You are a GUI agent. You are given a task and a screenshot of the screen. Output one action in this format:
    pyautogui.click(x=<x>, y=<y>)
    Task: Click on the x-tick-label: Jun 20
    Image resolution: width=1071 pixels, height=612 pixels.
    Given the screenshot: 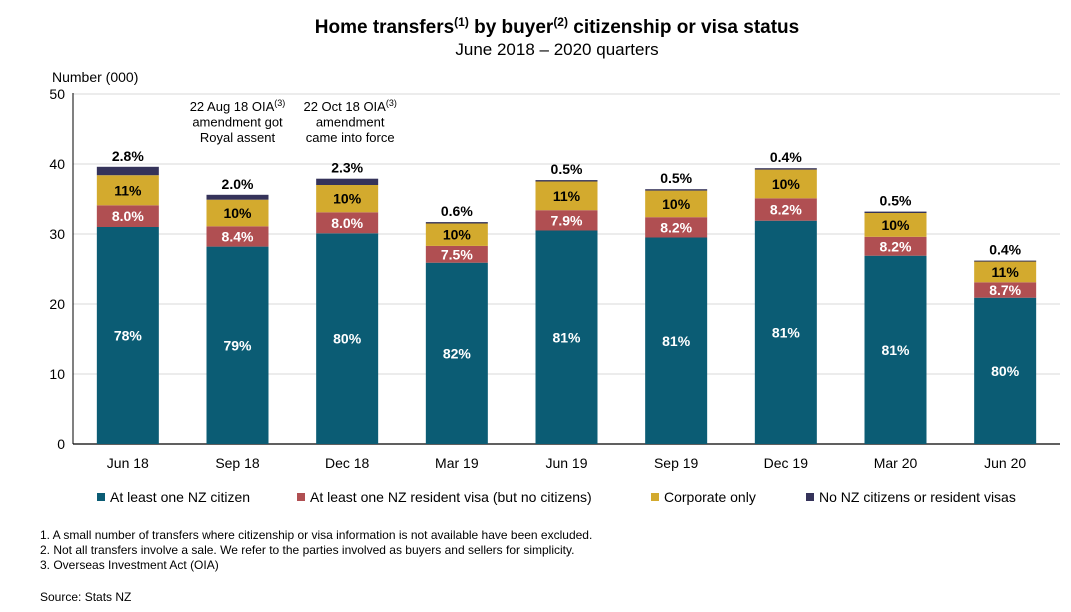 What is the action you would take?
    pyautogui.click(x=1005, y=463)
    